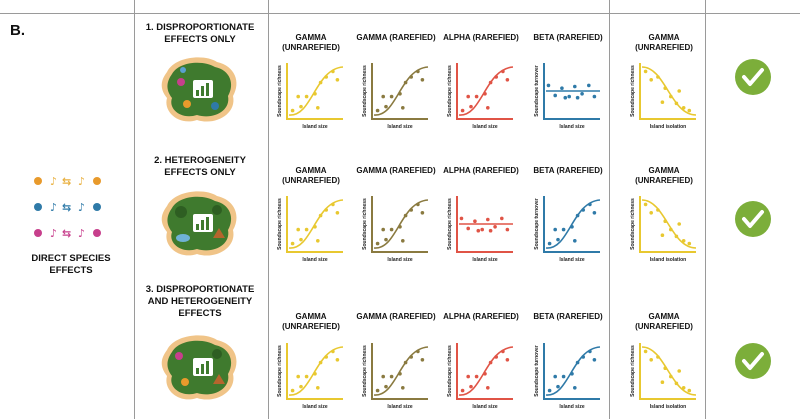 This screenshot has width=800, height=419. I want to click on column-divider, so click(268, 209).